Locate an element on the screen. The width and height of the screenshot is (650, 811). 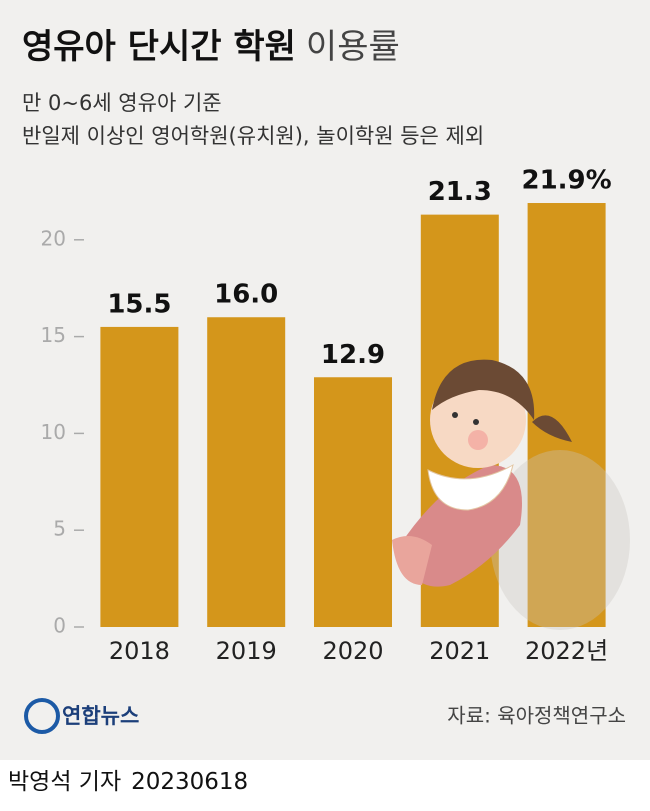
title-light: 이용률 is located at coordinates (353, 47).